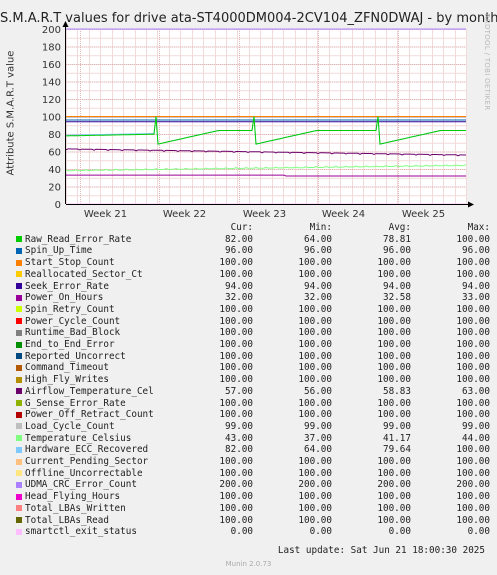 The height and width of the screenshot is (575, 497). Describe the element at coordinates (396, 286) in the screenshot. I see `legend-value-avg: 94.00` at that location.